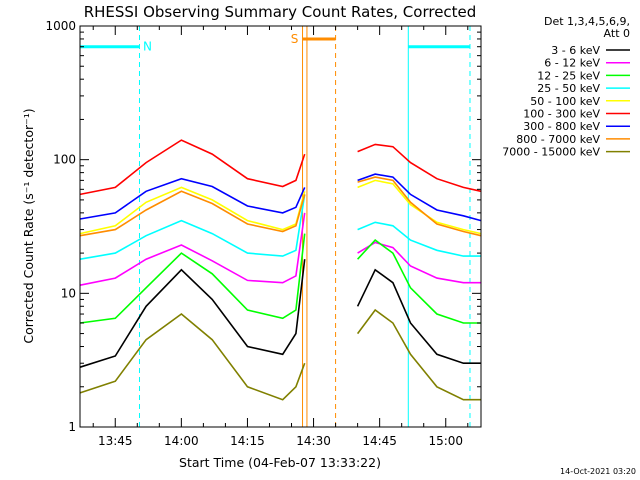 Image resolution: width=640 pixels, height=480 pixels. I want to click on x-tick-label: 14:45, so click(379, 441).